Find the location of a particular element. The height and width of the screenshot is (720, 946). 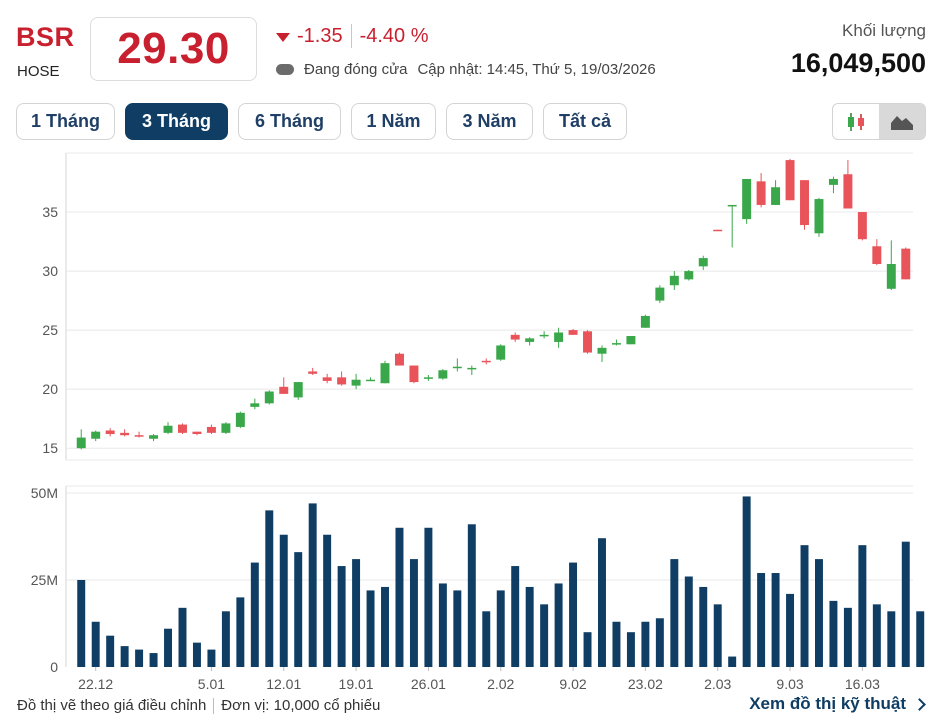

area-chart-button is located at coordinates (902, 121).